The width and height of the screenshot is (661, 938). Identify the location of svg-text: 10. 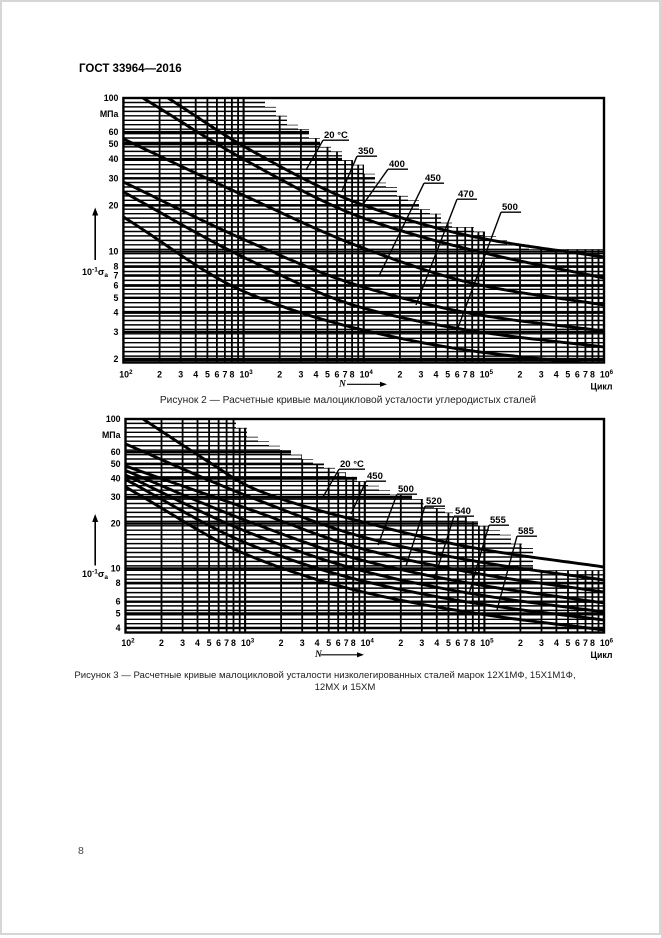
(114, 252).